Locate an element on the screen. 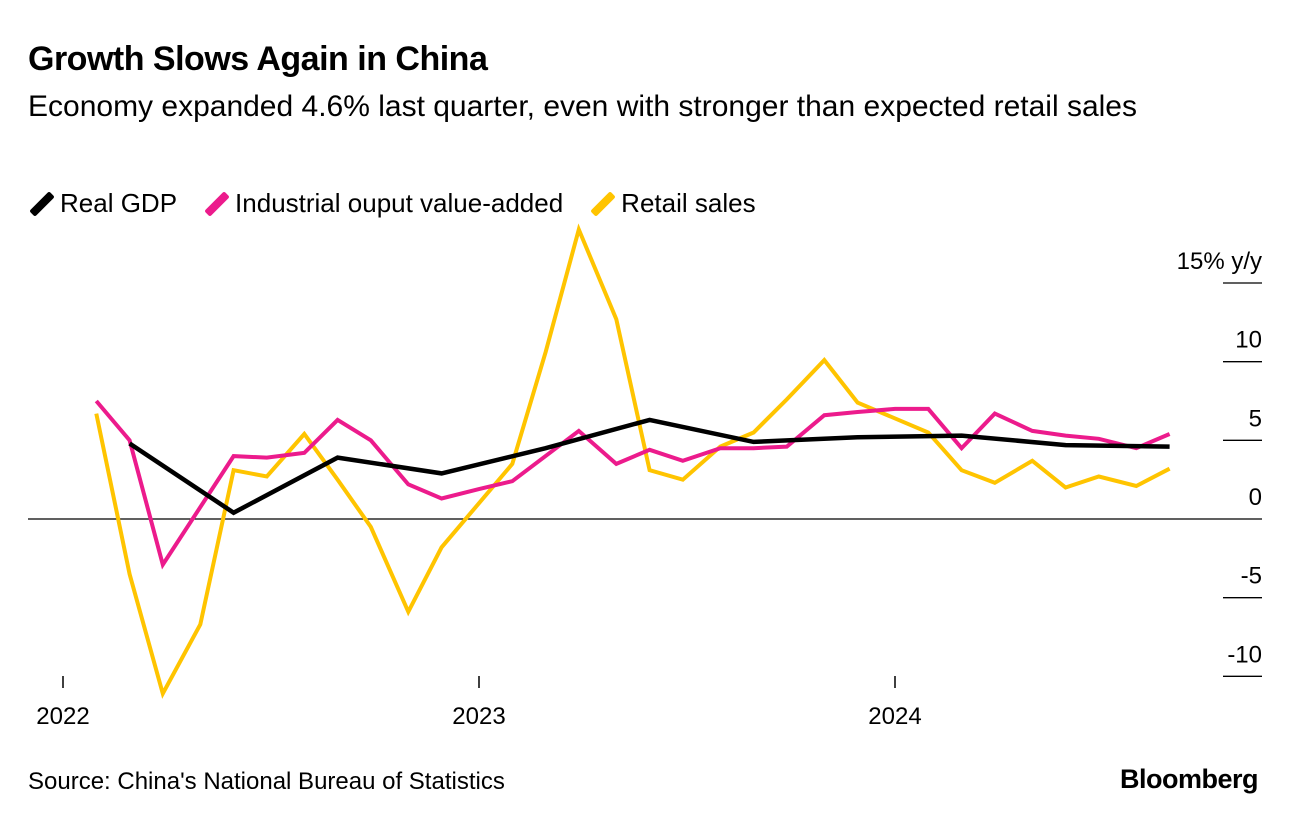 The image size is (1296, 826). legend-item-real-gdp: Real GDP is located at coordinates (102, 203).